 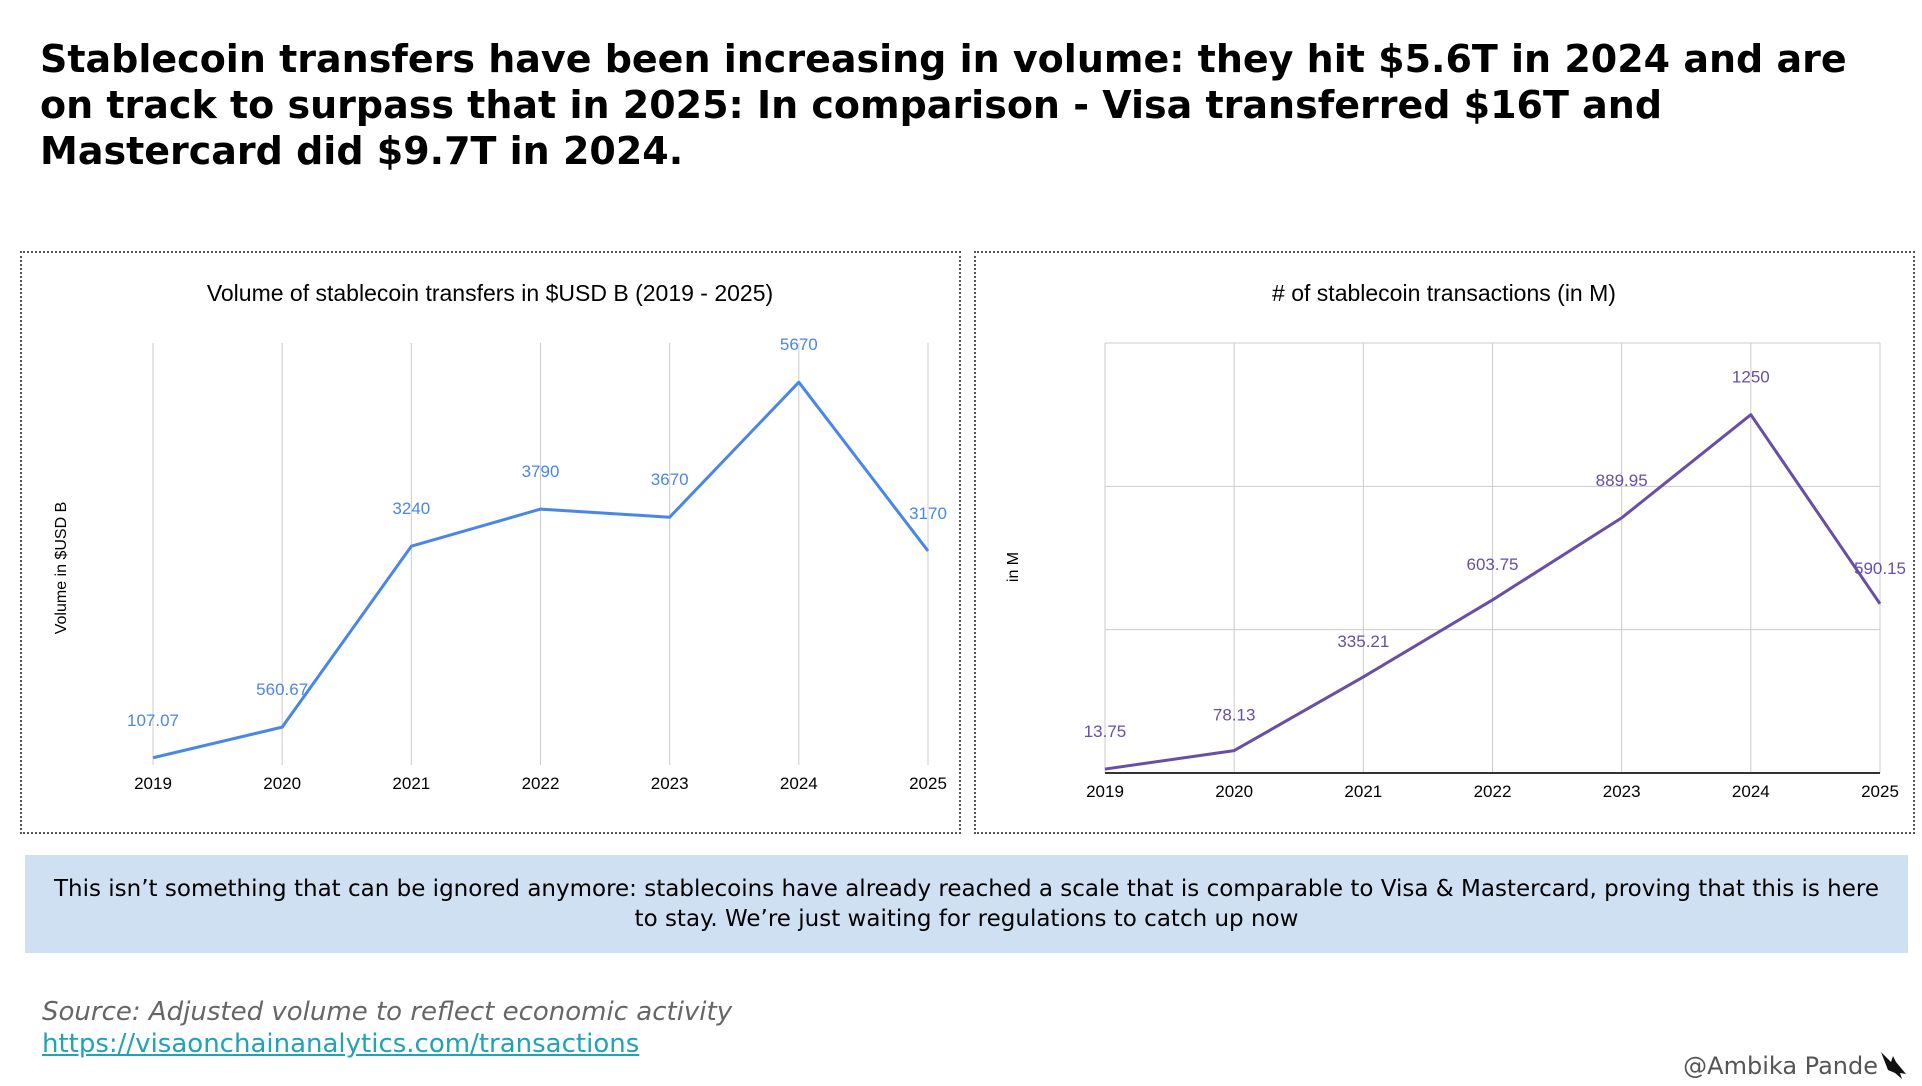 What do you see at coordinates (1013, 567) in the screenshot?
I see `transactions-chart-ylabel: in M` at bounding box center [1013, 567].